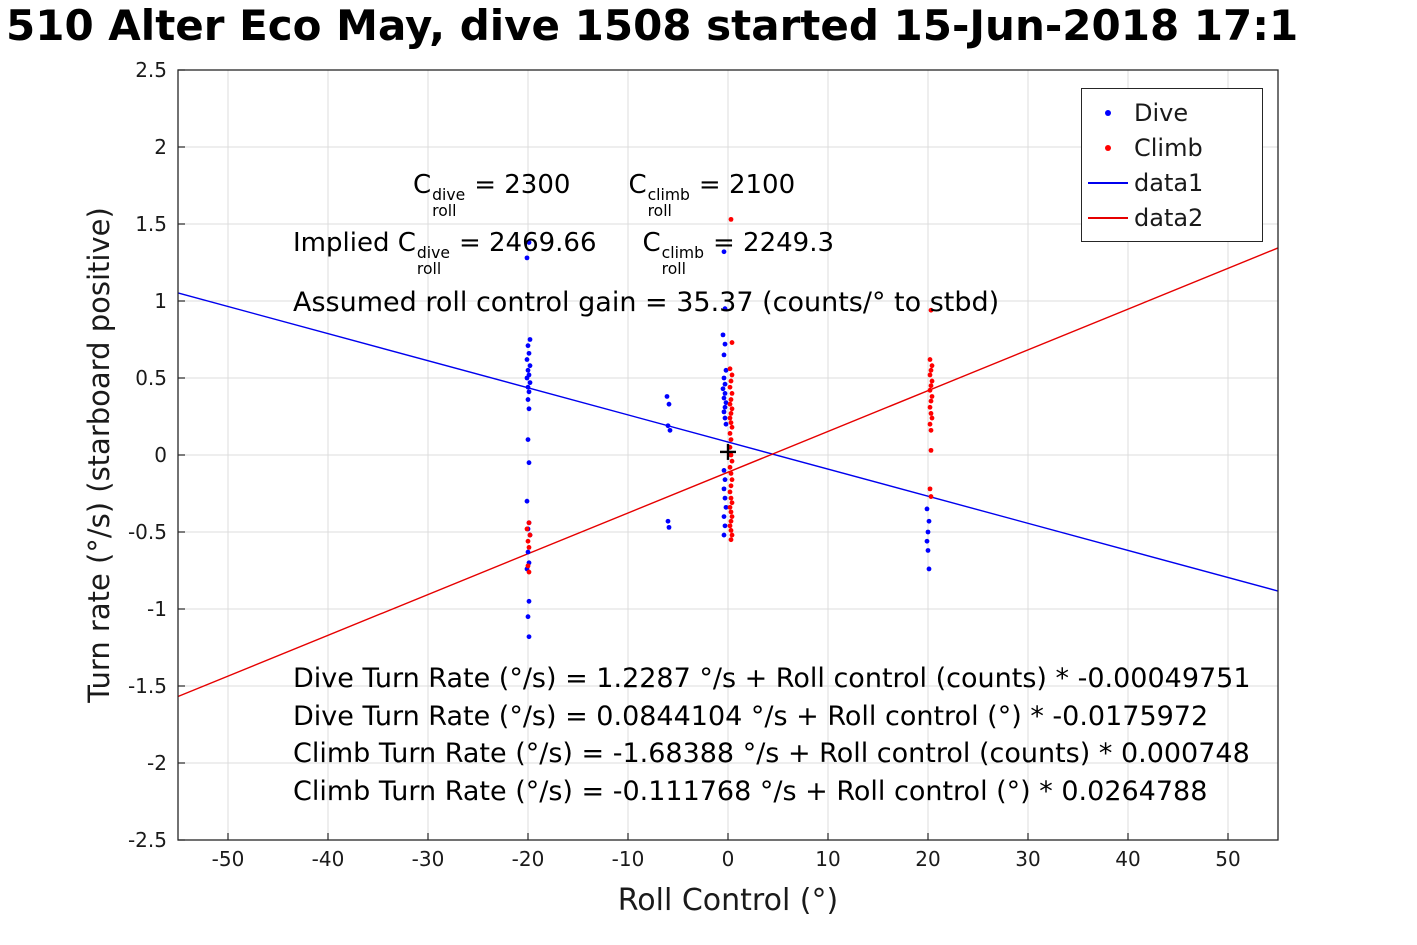 This screenshot has width=1417, height=945. I want to click on y-tick-label: 1.5, so click(151, 224).